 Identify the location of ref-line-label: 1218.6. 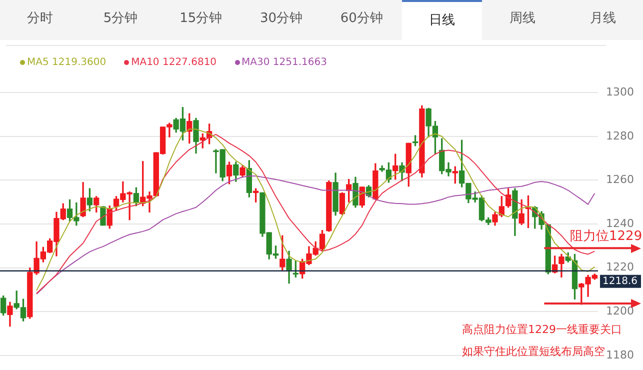
(620, 281).